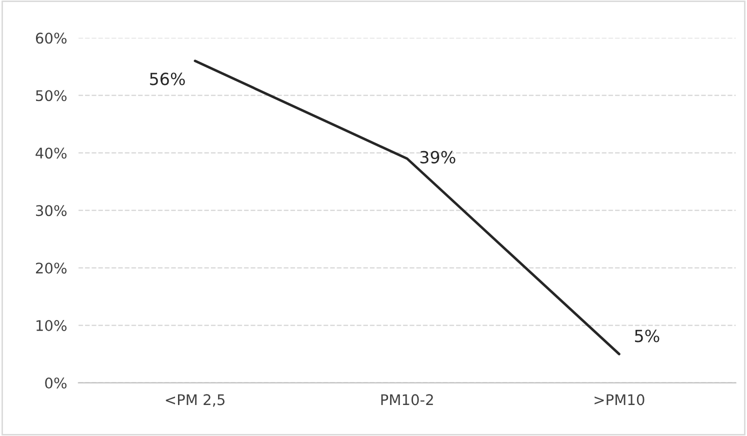 The width and height of the screenshot is (747, 436). What do you see at coordinates (56, 383) in the screenshot?
I see `y-tick-label: 0%` at bounding box center [56, 383].